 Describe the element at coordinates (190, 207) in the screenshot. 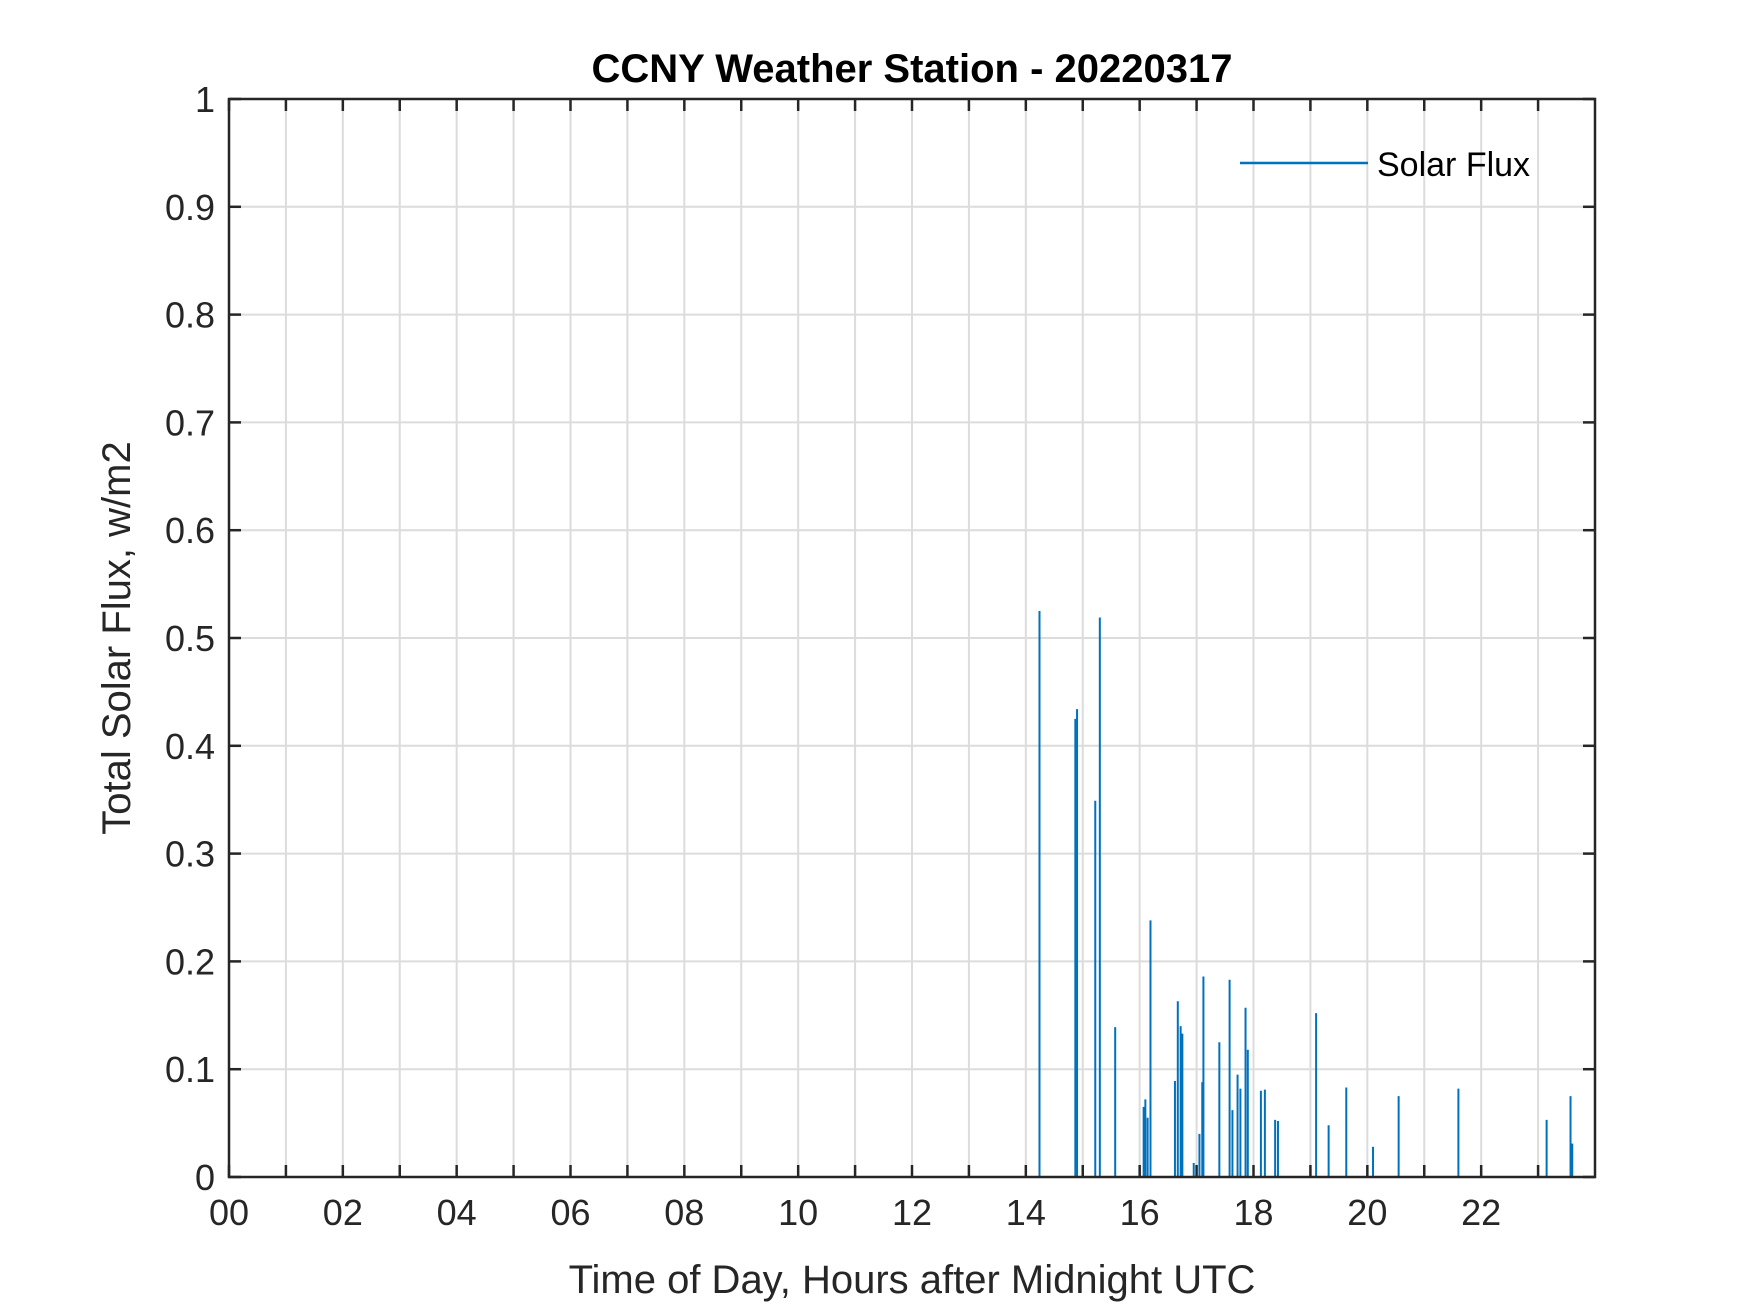

I see `y-tick-label: 0.9` at that location.